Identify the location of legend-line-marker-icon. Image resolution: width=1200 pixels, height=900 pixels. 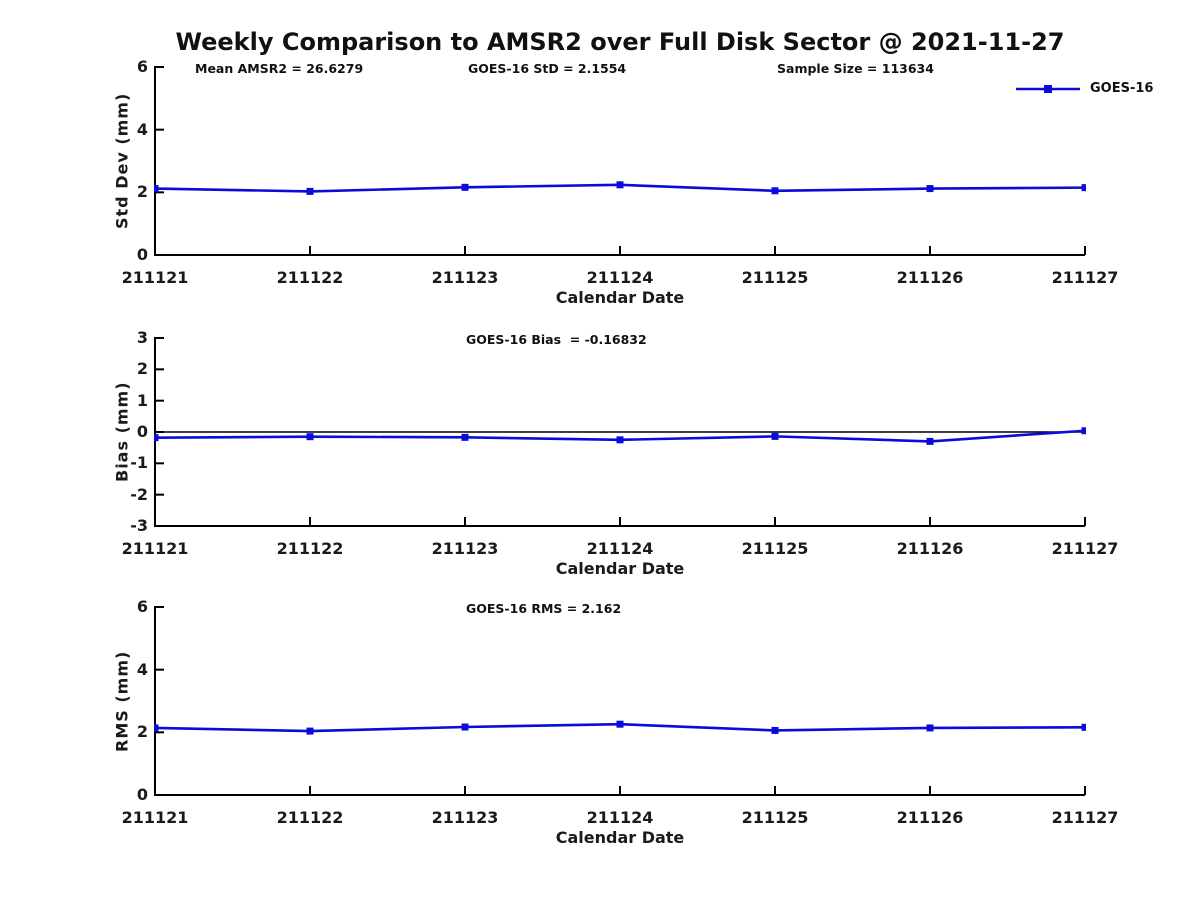
(1048, 89).